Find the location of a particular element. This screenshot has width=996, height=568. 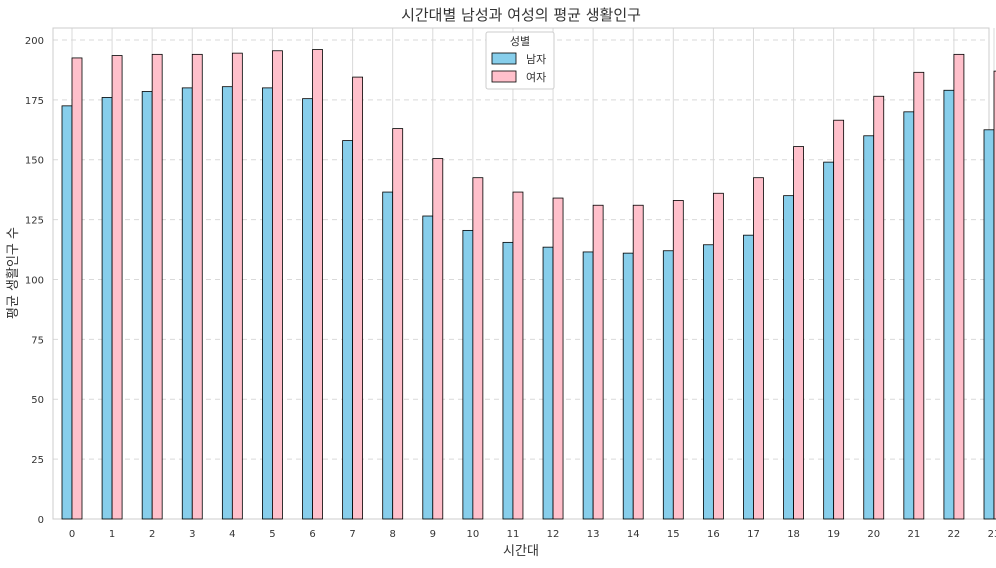

y-tick-label: 125 is located at coordinates (34, 221).